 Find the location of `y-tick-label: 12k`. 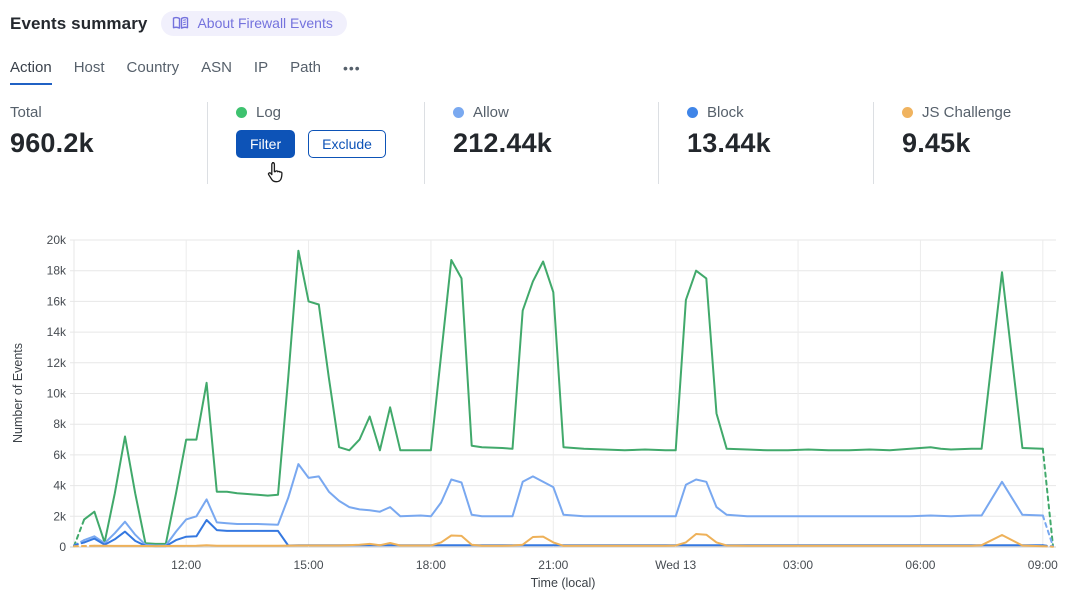

y-tick-label: 12k is located at coordinates (57, 363).